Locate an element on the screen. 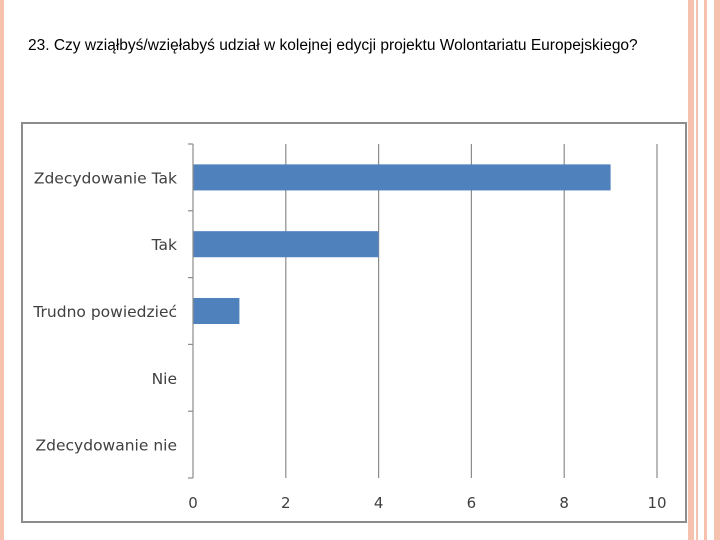  x-tick-labels: 0 2 4 6 8 10 is located at coordinates (427, 503).